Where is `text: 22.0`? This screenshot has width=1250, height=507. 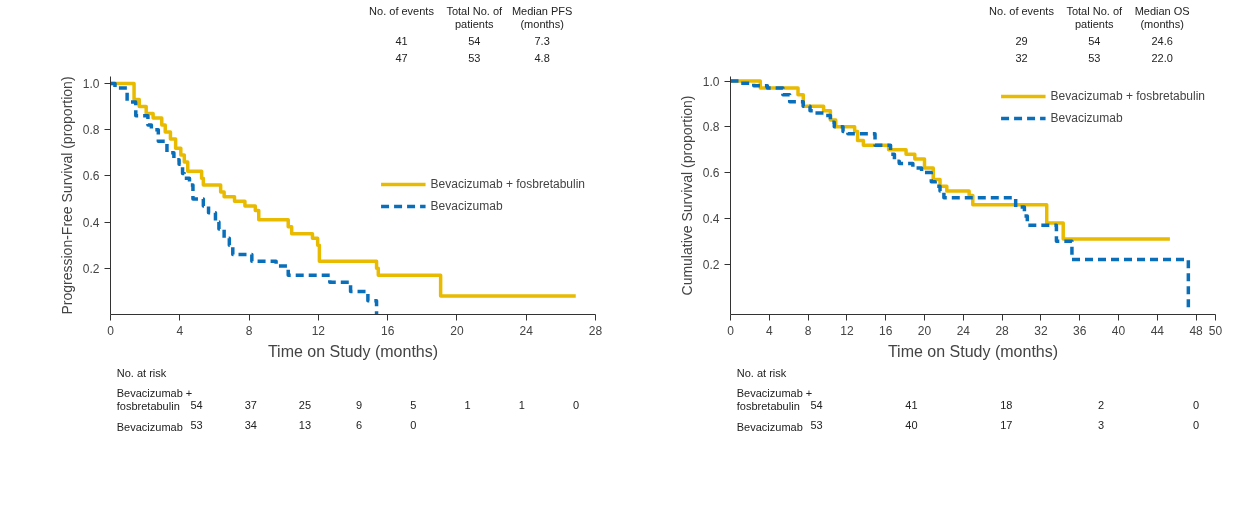
text: 22.0 is located at coordinates (1162, 57).